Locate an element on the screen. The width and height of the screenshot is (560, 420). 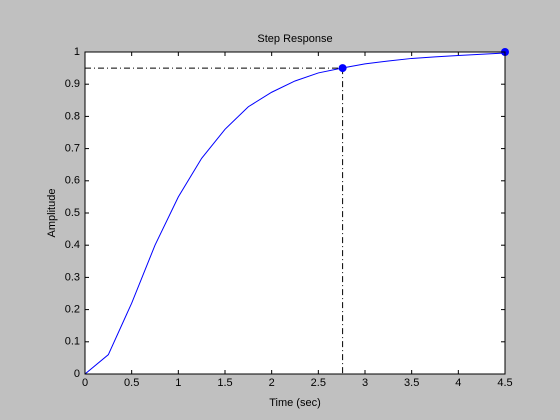
x-tick-label: 2 is located at coordinates (272, 383).